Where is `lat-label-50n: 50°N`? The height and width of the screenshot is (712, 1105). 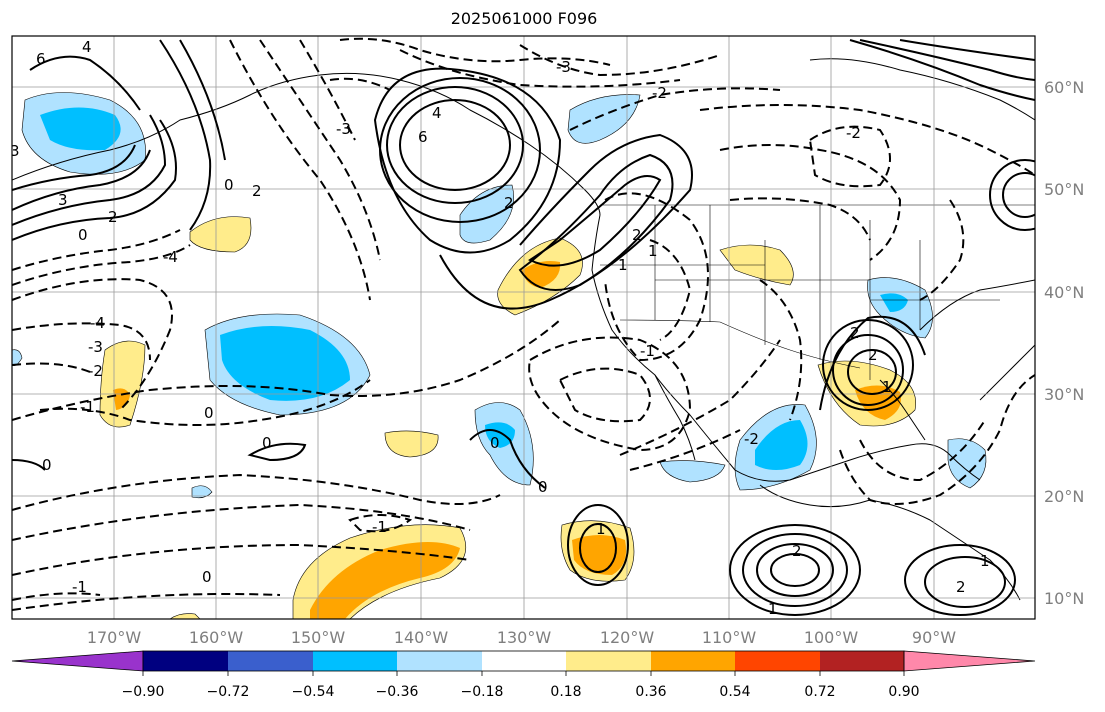 lat-label-50n: 50°N is located at coordinates (1064, 189).